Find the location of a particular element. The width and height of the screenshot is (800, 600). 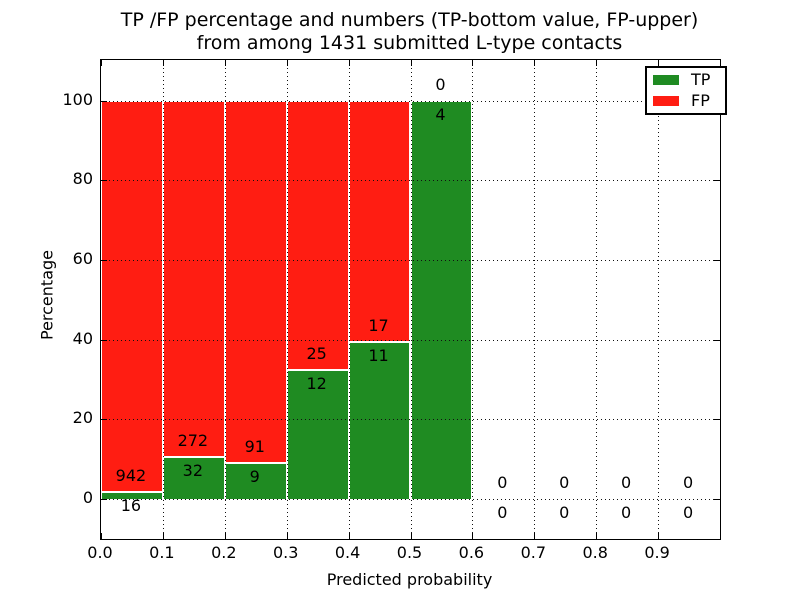

gridline-v-0.3 is located at coordinates (287, 299).